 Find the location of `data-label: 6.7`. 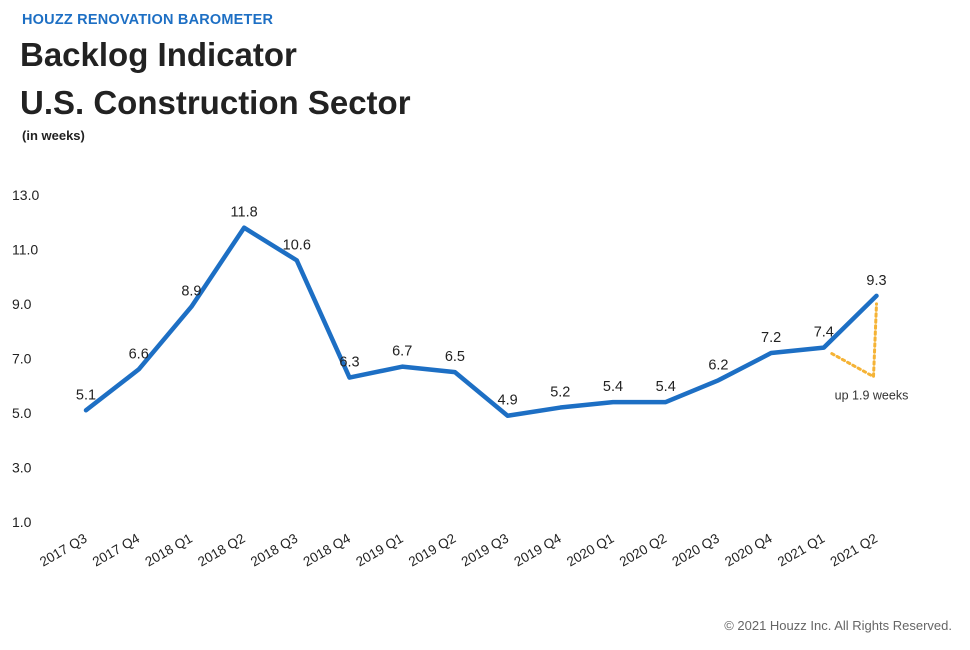

data-label: 6.7 is located at coordinates (402, 352).